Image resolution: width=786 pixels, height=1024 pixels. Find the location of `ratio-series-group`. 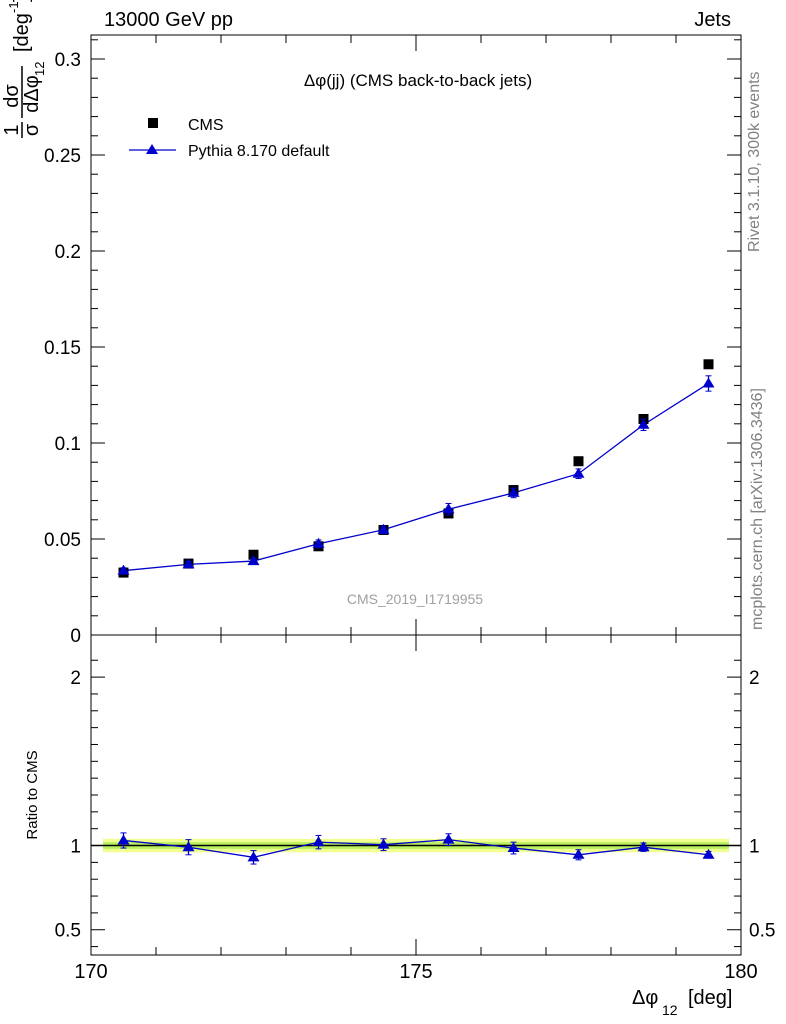

ratio-series-group is located at coordinates (416, 848).